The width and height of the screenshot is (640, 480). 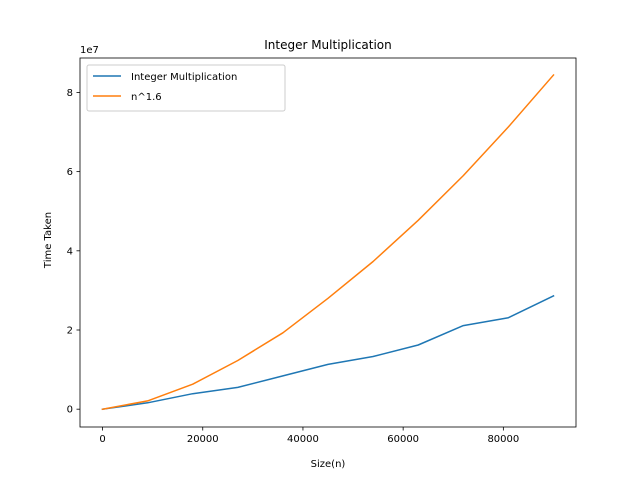 I want to click on legend-label-0: Integer Multiplication, so click(x=184, y=77).